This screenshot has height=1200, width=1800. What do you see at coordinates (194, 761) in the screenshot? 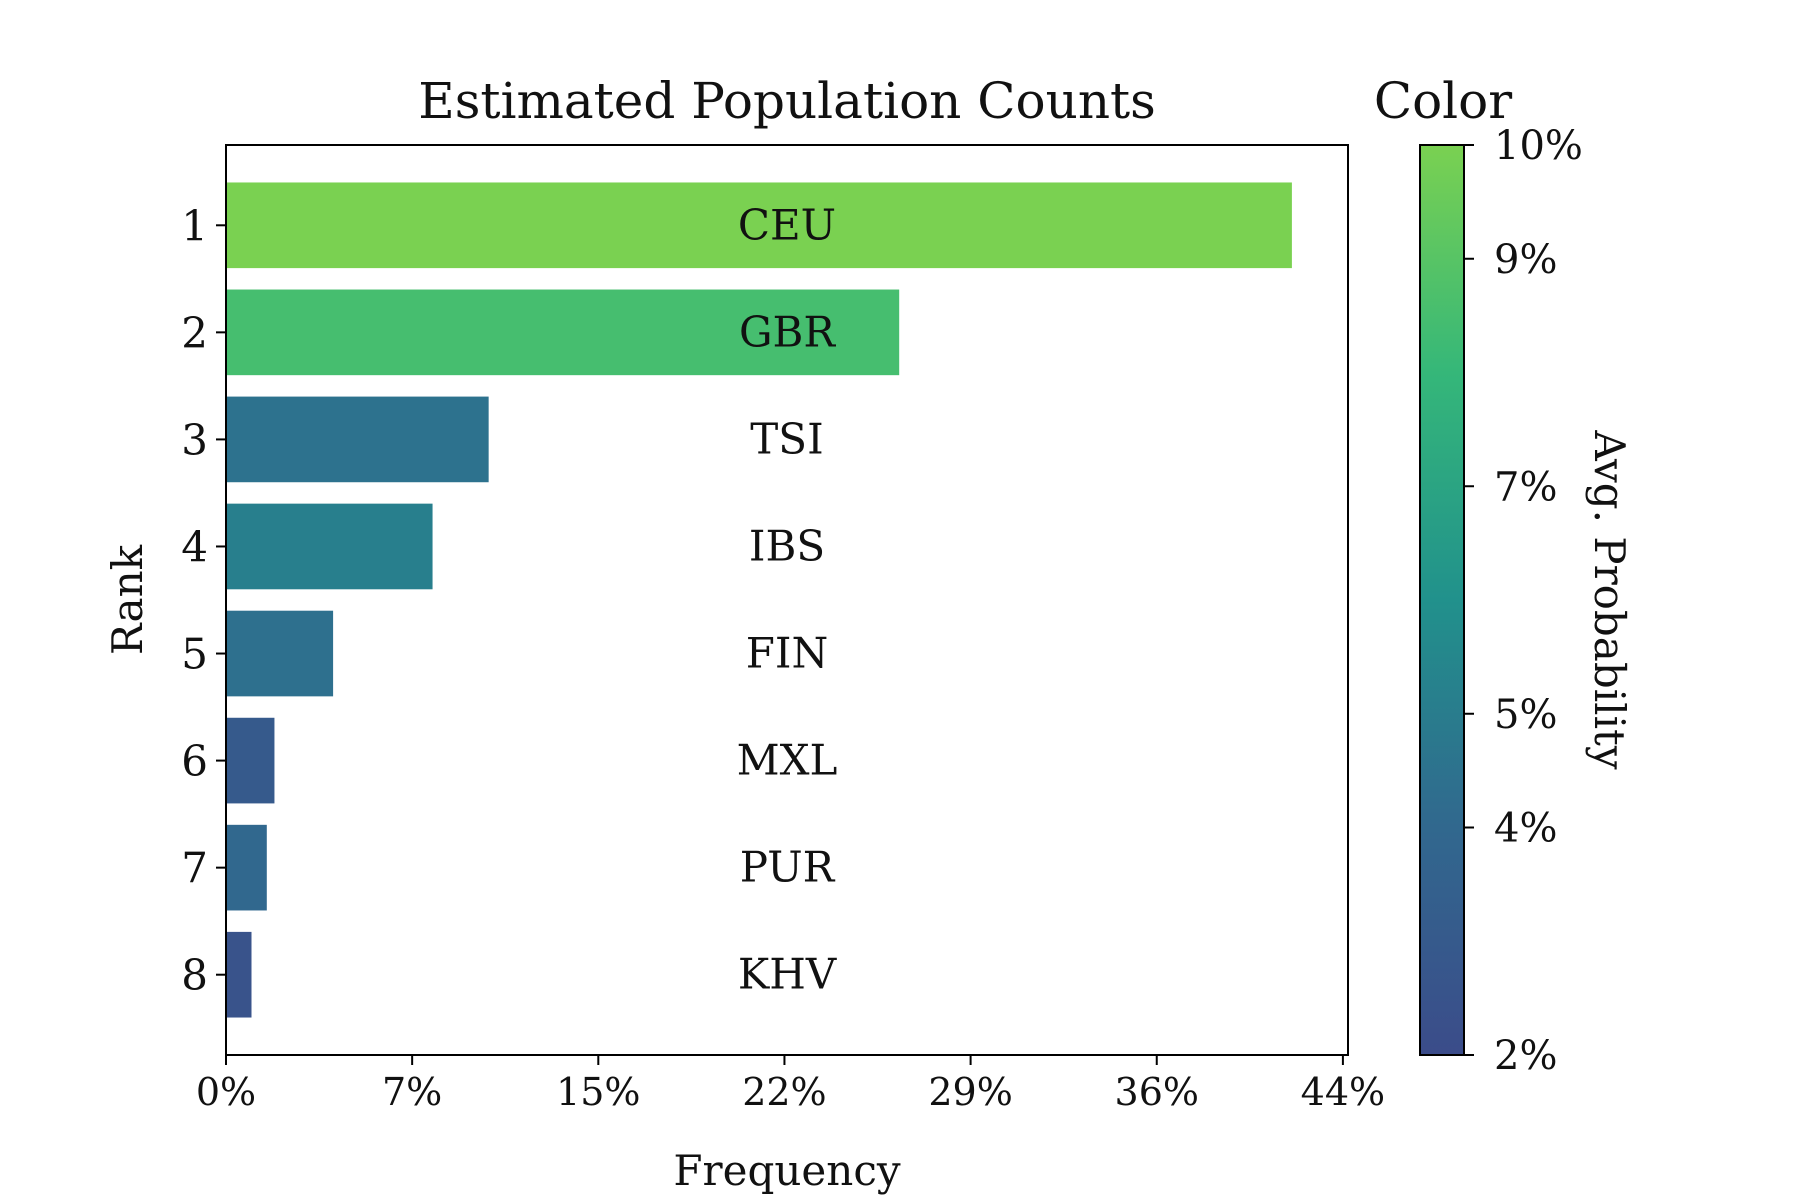
I see `y-tick-label: 6` at bounding box center [194, 761].